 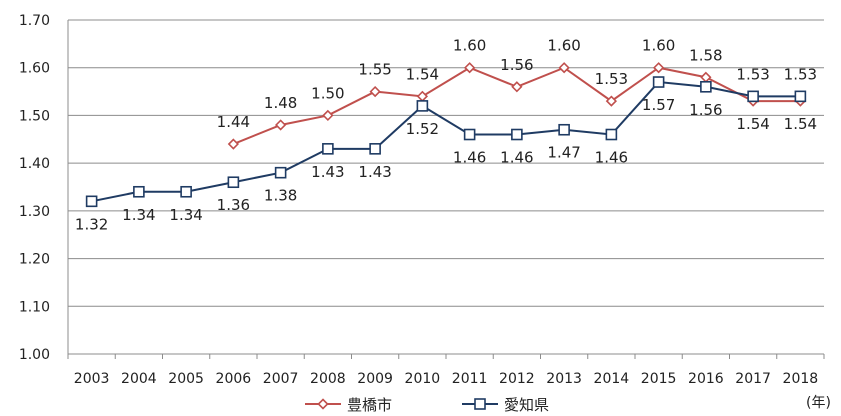 I want to click on x-tick-label: 2009, so click(x=375, y=379).